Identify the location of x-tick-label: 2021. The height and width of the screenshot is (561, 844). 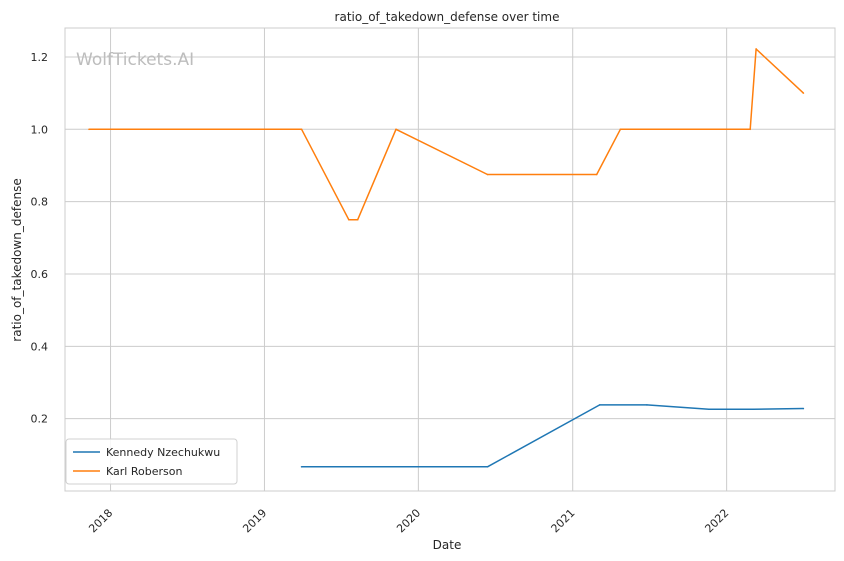
(563, 520).